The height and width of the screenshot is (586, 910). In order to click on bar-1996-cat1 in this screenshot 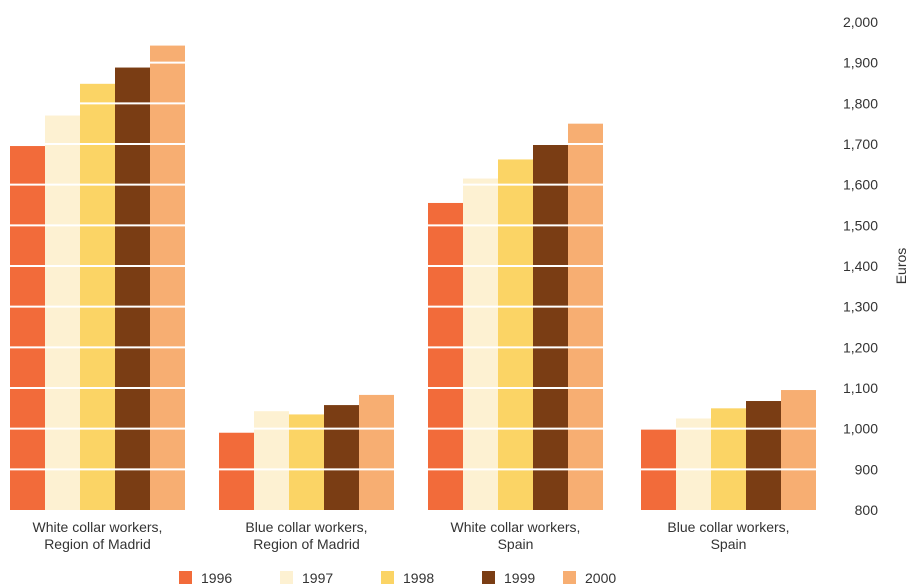, I will do `click(27, 328)`.